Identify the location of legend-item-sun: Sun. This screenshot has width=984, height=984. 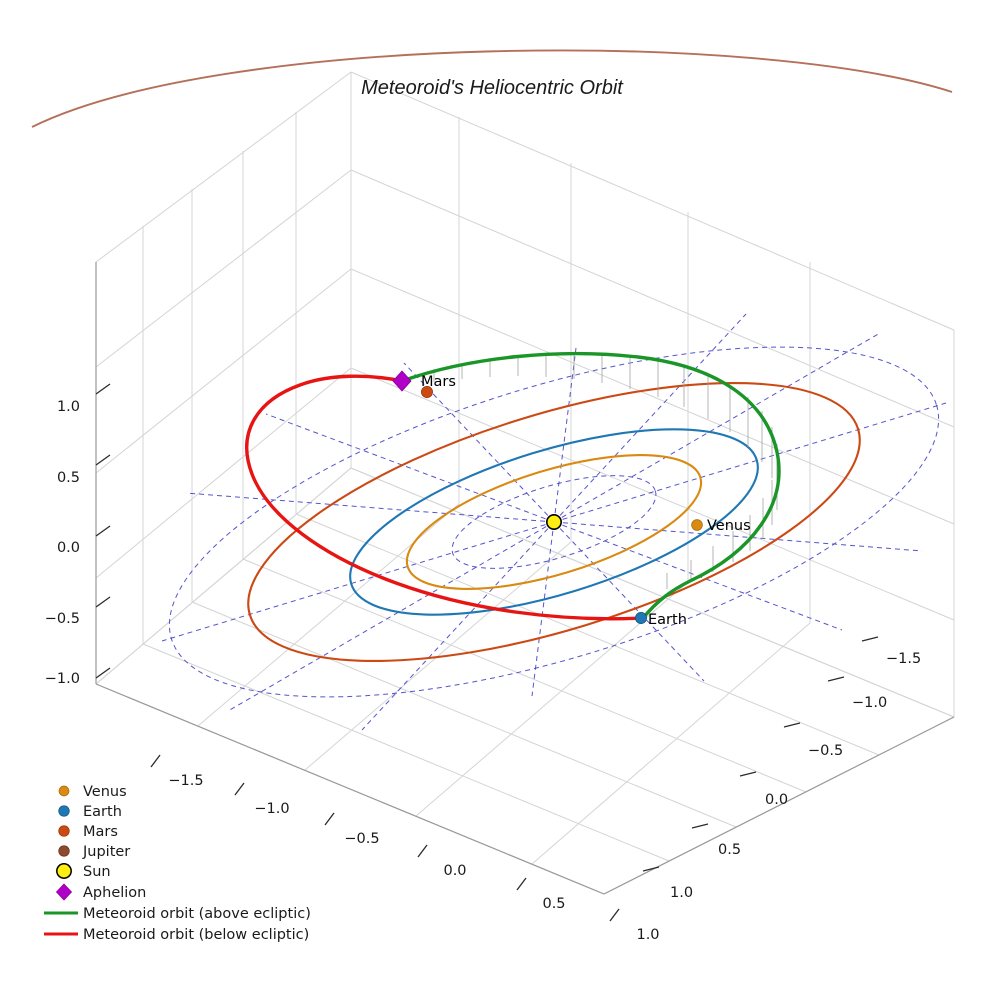
(83, 871).